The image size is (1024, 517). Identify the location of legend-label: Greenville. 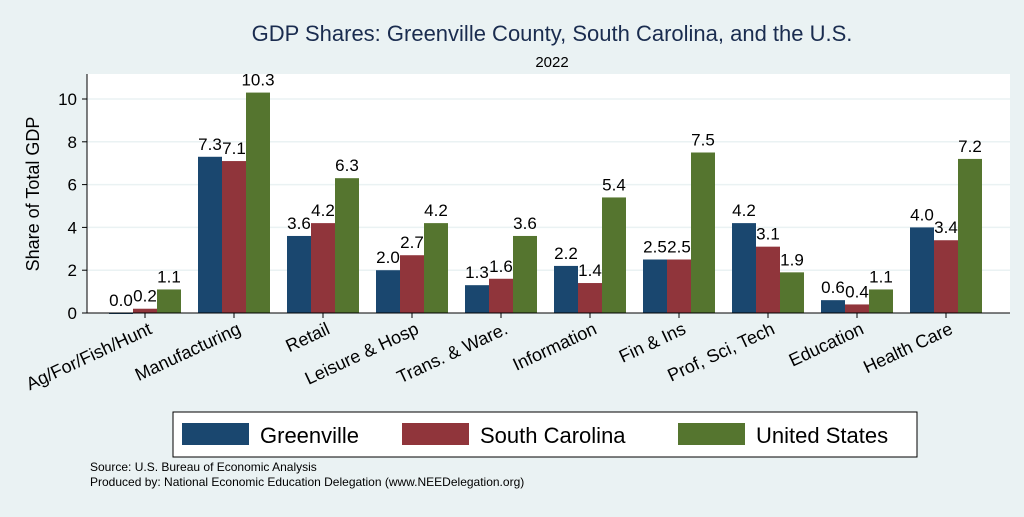
(309, 435).